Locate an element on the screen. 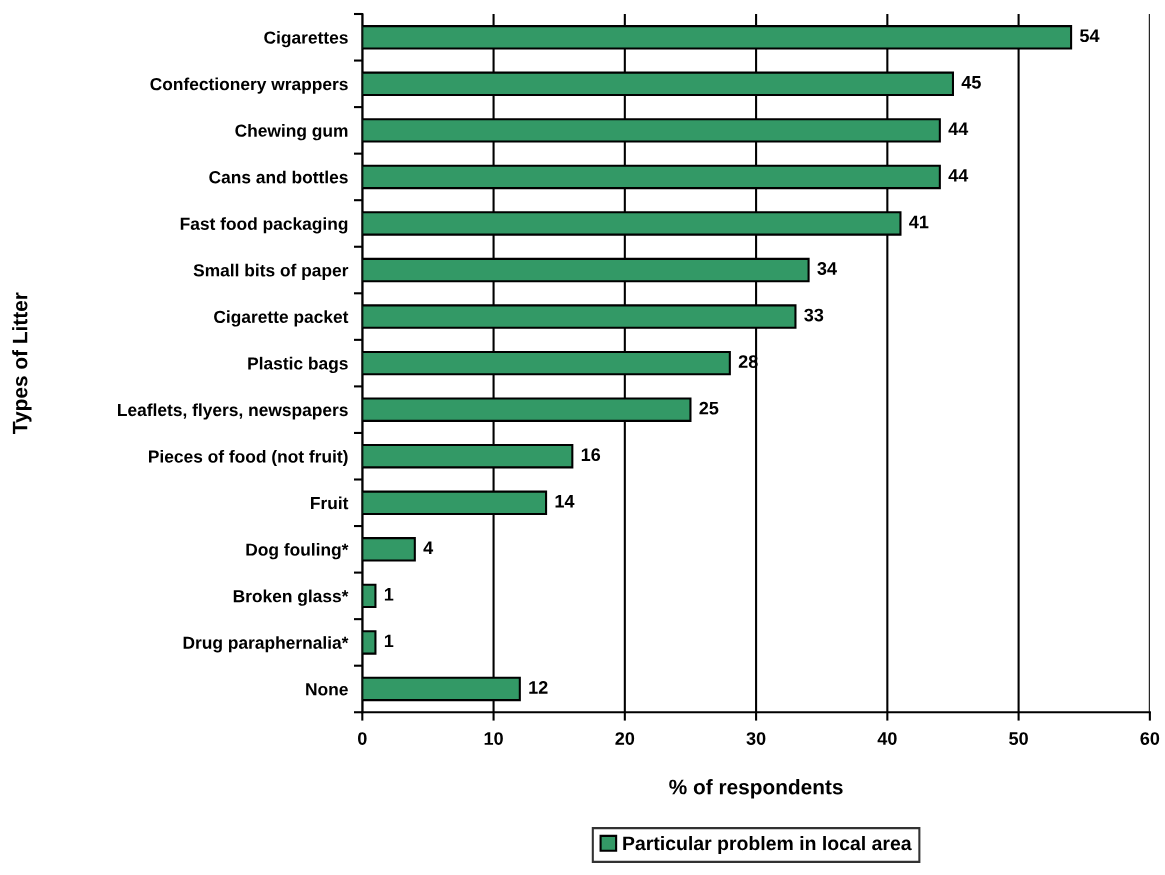 The image size is (1165, 875). data-label: 16 is located at coordinates (591, 455).